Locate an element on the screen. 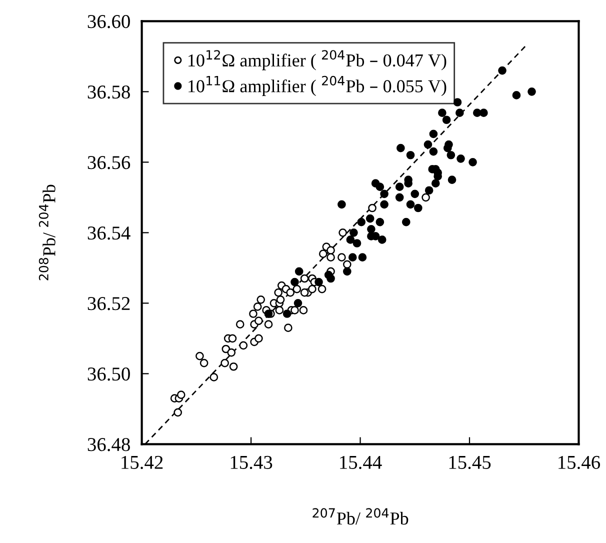  x-tick-label: 15.46 is located at coordinates (579, 463).